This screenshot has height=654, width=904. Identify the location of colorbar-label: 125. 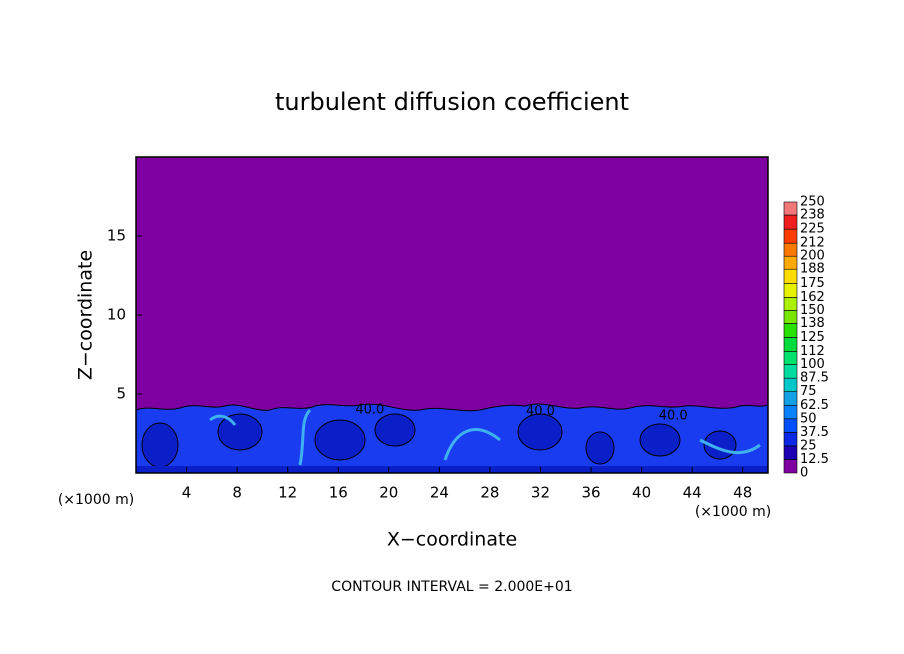
(812, 337).